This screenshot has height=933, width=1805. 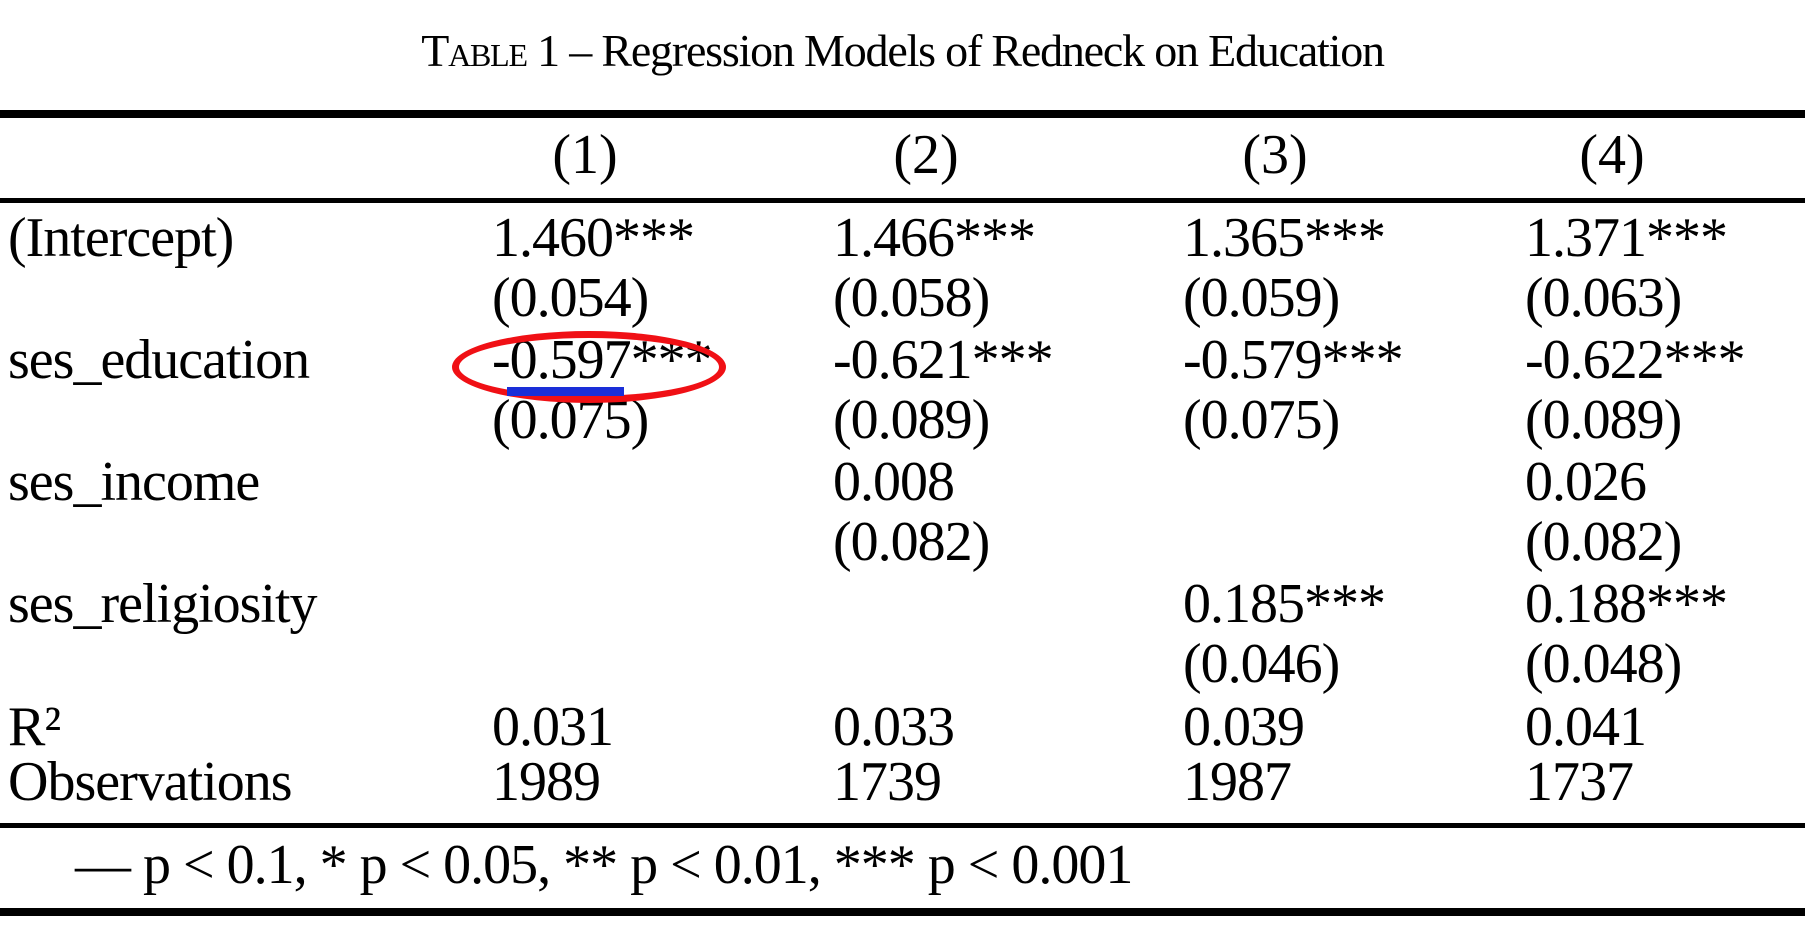 What do you see at coordinates (1293, 360) in the screenshot?
I see `cell-model3: -0.579***` at bounding box center [1293, 360].